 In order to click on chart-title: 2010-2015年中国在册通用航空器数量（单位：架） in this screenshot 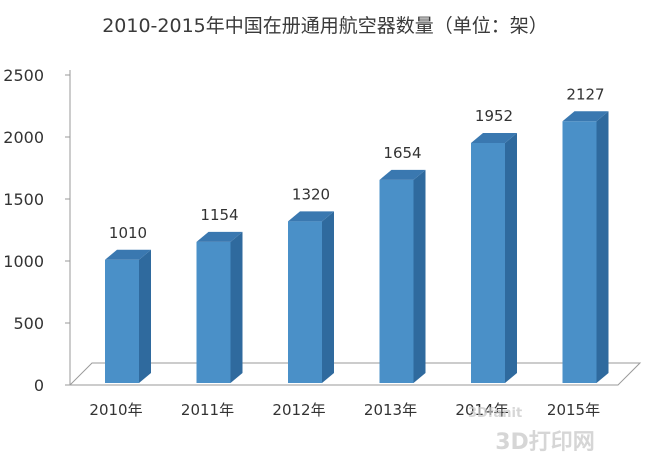, I will do `click(325, 26)`.